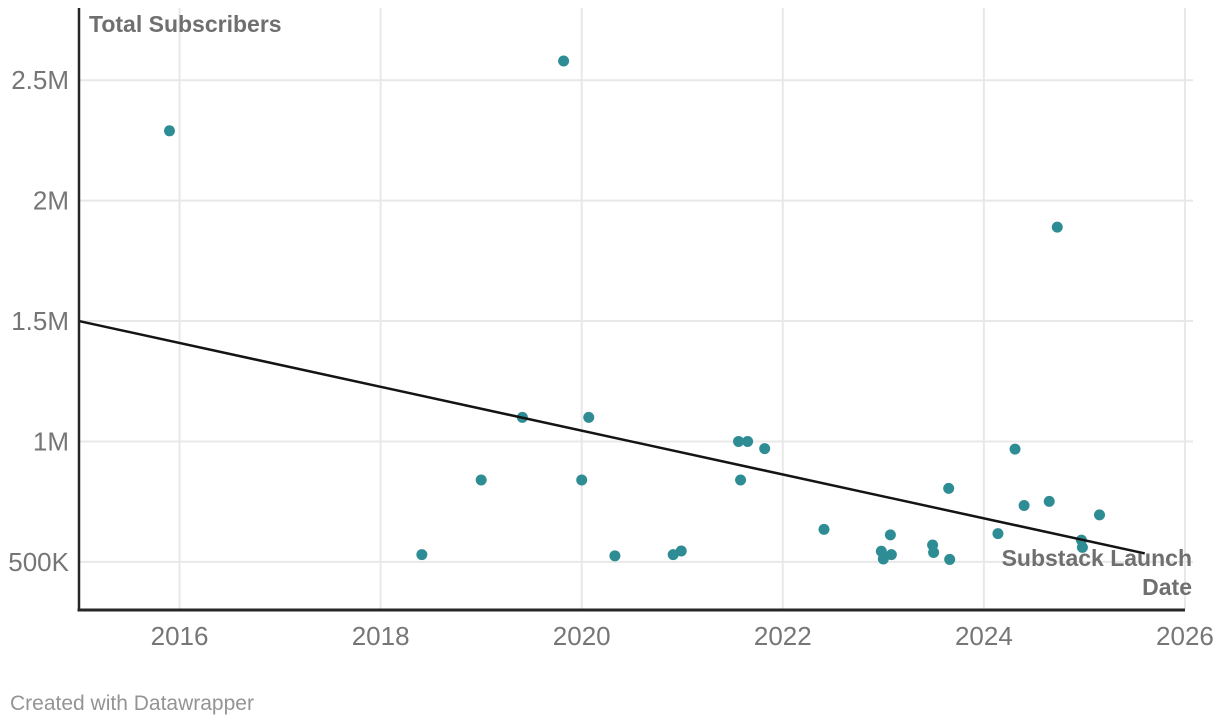 Image resolution: width=1220 pixels, height=726 pixels. I want to click on y-tick-label: 2.5M, so click(40, 80).